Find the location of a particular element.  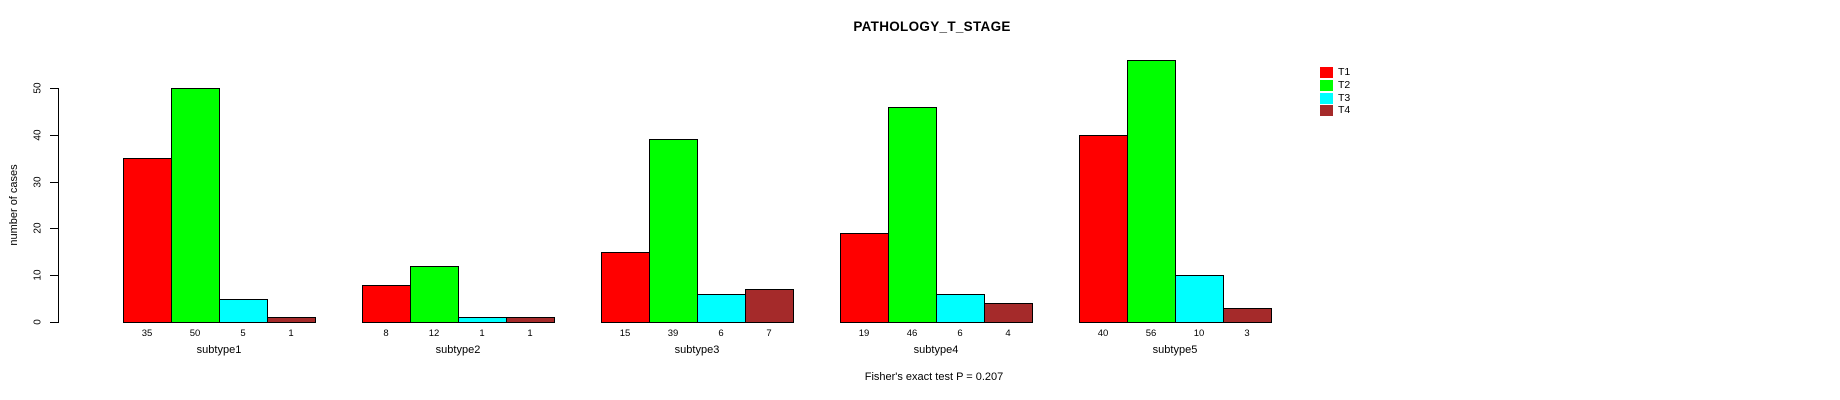

bar-T4-subtype3 is located at coordinates (769, 306).